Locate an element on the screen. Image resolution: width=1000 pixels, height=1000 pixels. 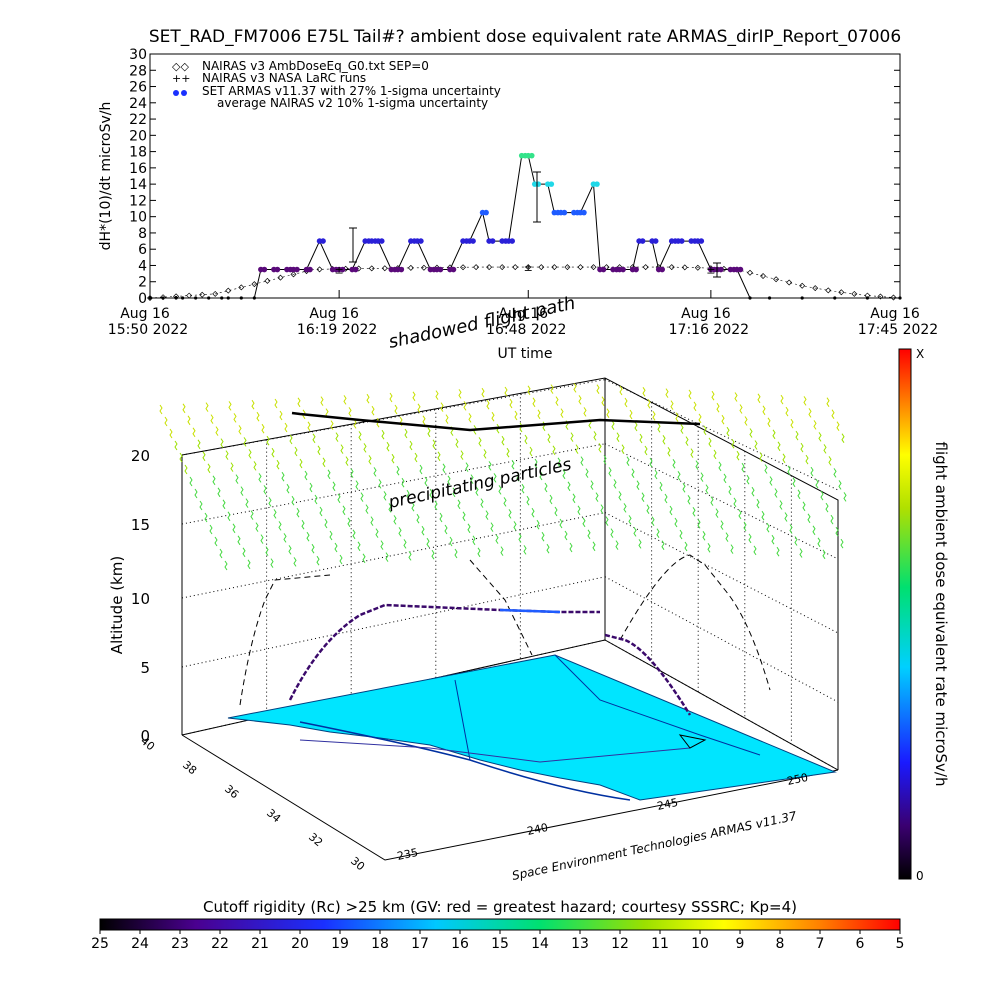
dose-colorbar-gradient is located at coordinates (905, 614).